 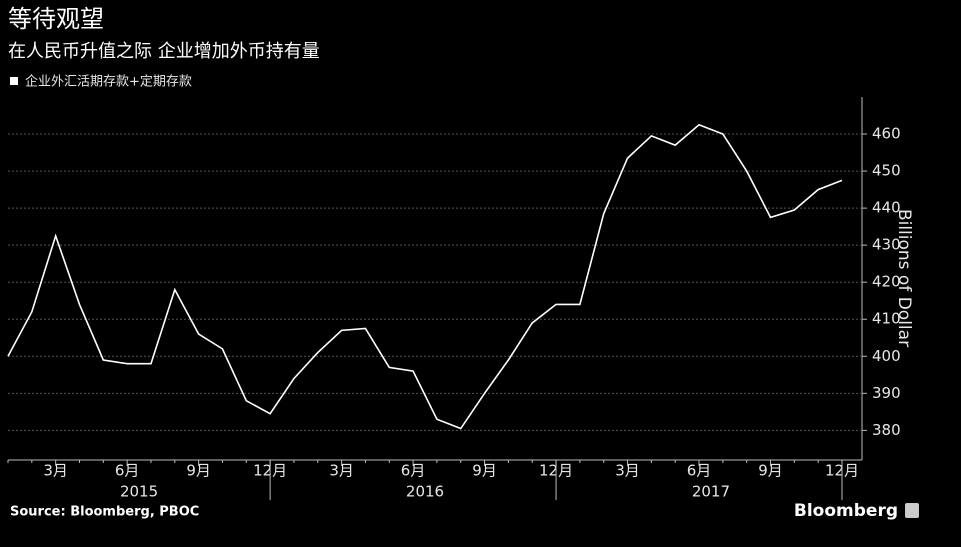 I want to click on y-axis-label: Billions of Dollar, so click(x=904, y=278).